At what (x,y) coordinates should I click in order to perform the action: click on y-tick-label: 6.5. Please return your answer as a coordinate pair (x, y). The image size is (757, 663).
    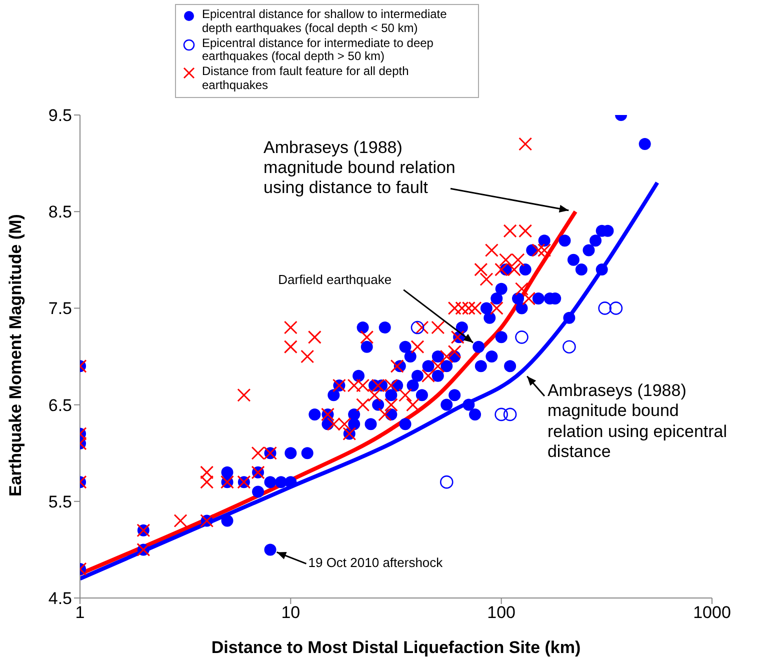
    Looking at the image, I should click on (60, 405).